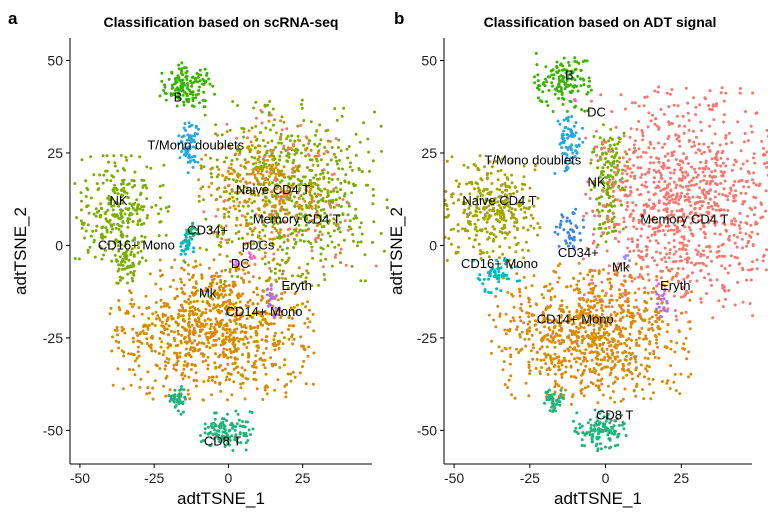 The image size is (768, 528). What do you see at coordinates (178, 96) in the screenshot?
I see `cluster-label: B` at bounding box center [178, 96].